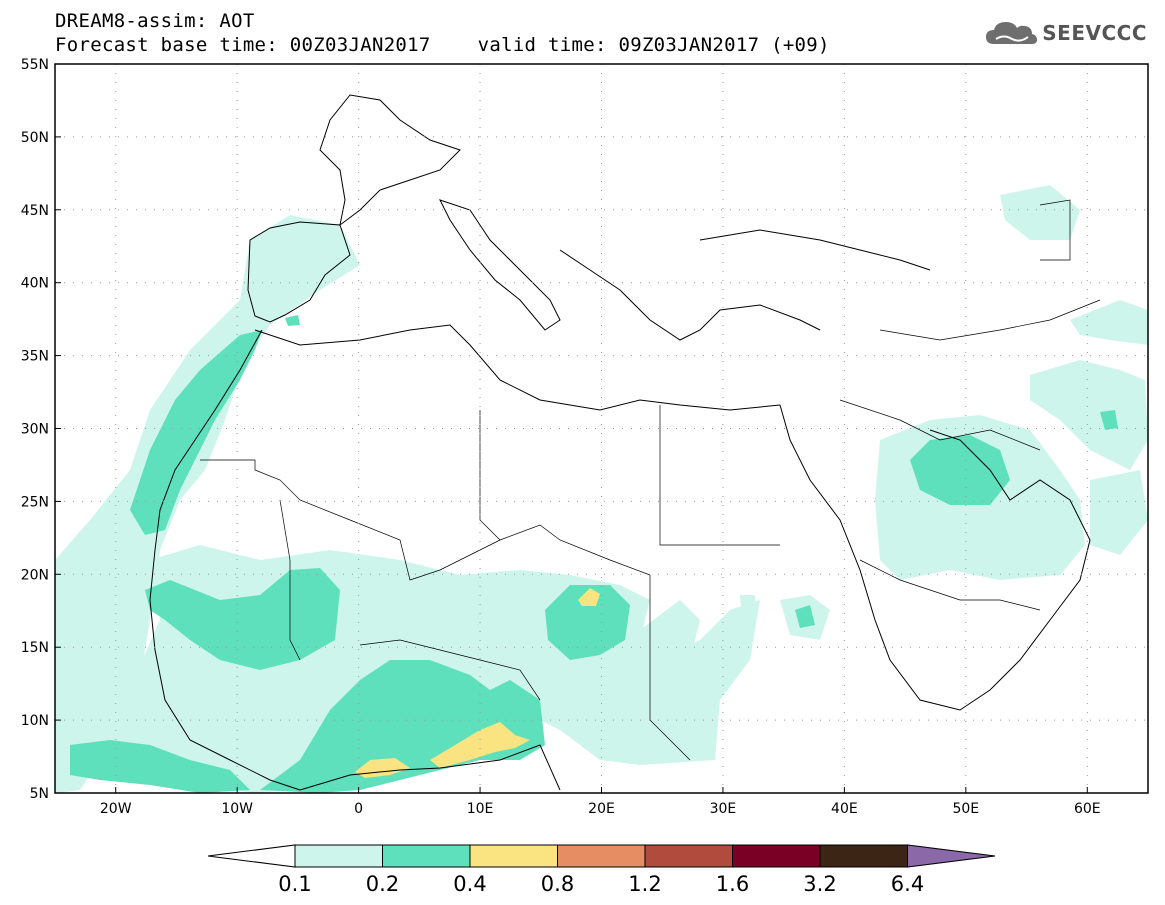 The image size is (1165, 905). Describe the element at coordinates (160, 766) in the screenshot. I see `aot-region-west-coast` at that location.